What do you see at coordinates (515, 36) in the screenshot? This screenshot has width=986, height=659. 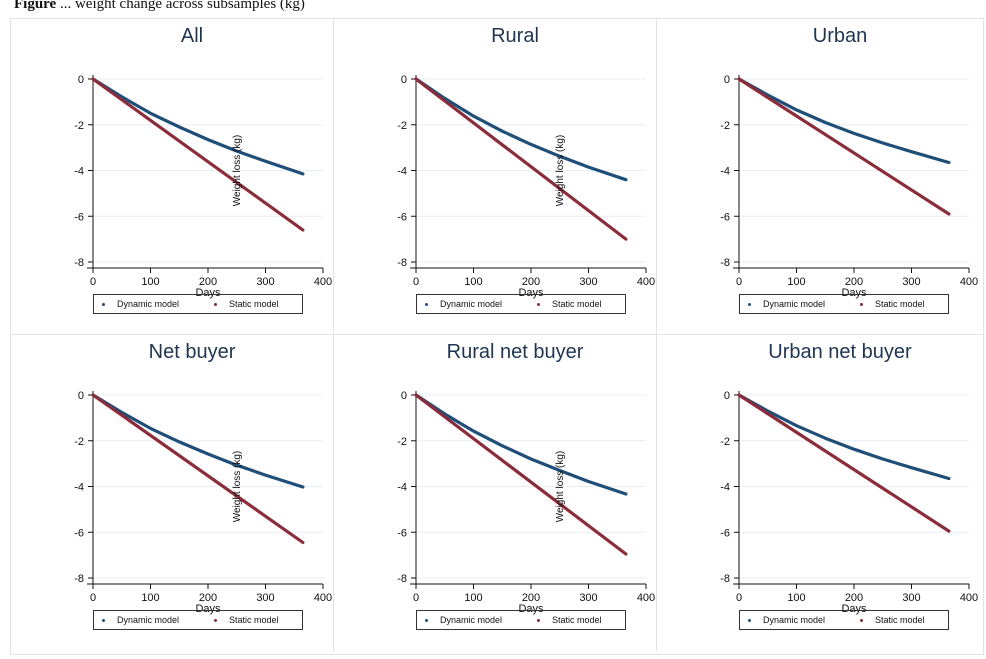 I see `chart-title: Rural` at bounding box center [515, 36].